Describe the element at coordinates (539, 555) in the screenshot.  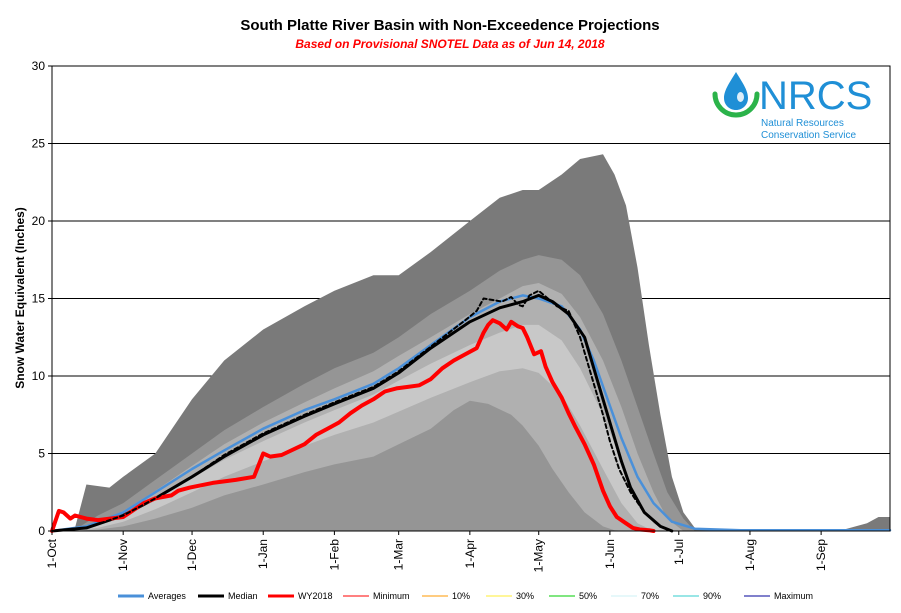
I see `x-tick-label: 1-May` at that location.